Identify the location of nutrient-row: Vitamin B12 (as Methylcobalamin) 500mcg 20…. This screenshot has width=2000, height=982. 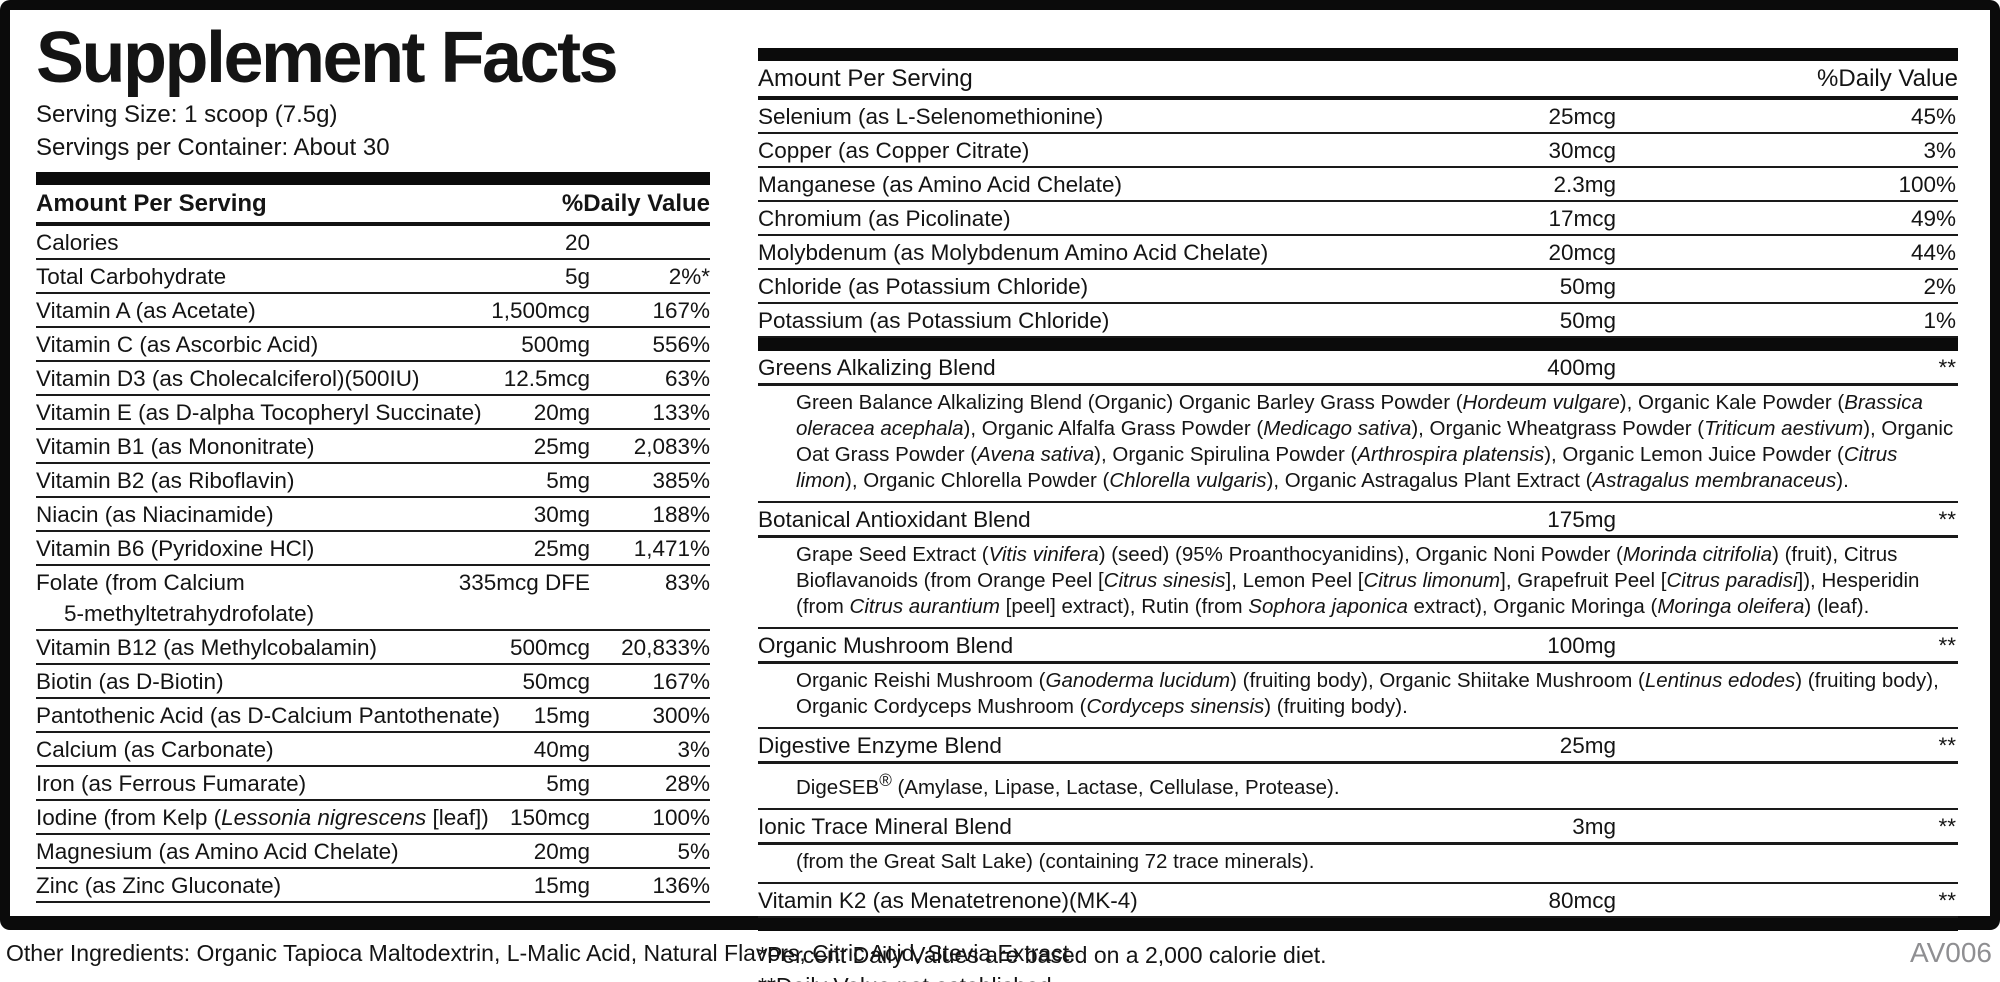
(373, 648).